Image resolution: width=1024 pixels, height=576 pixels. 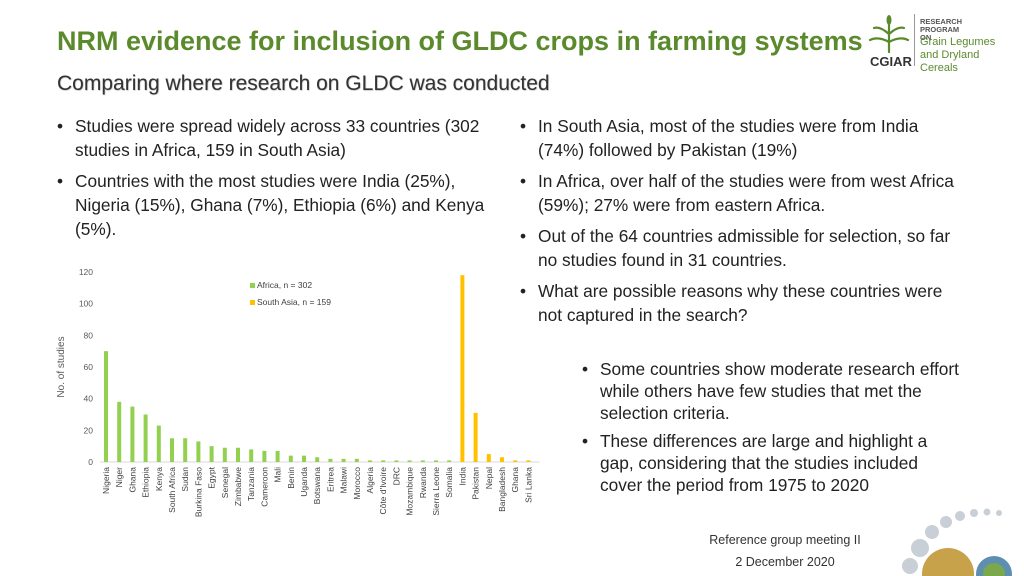 I want to click on logo-divider, so click(x=914, y=40).